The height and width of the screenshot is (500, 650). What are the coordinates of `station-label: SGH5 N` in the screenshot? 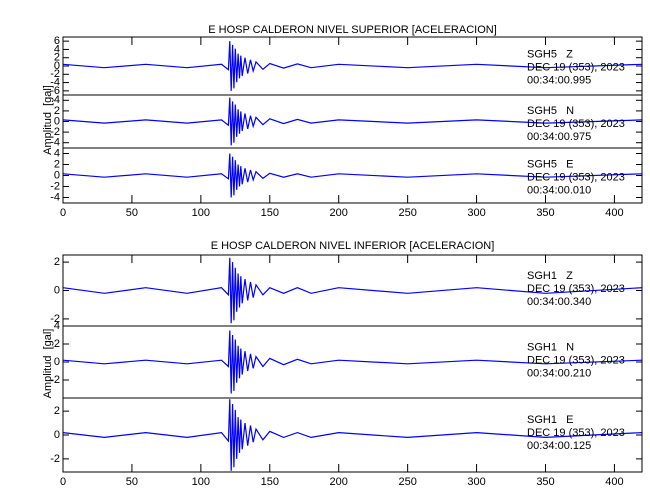 It's located at (550, 111).